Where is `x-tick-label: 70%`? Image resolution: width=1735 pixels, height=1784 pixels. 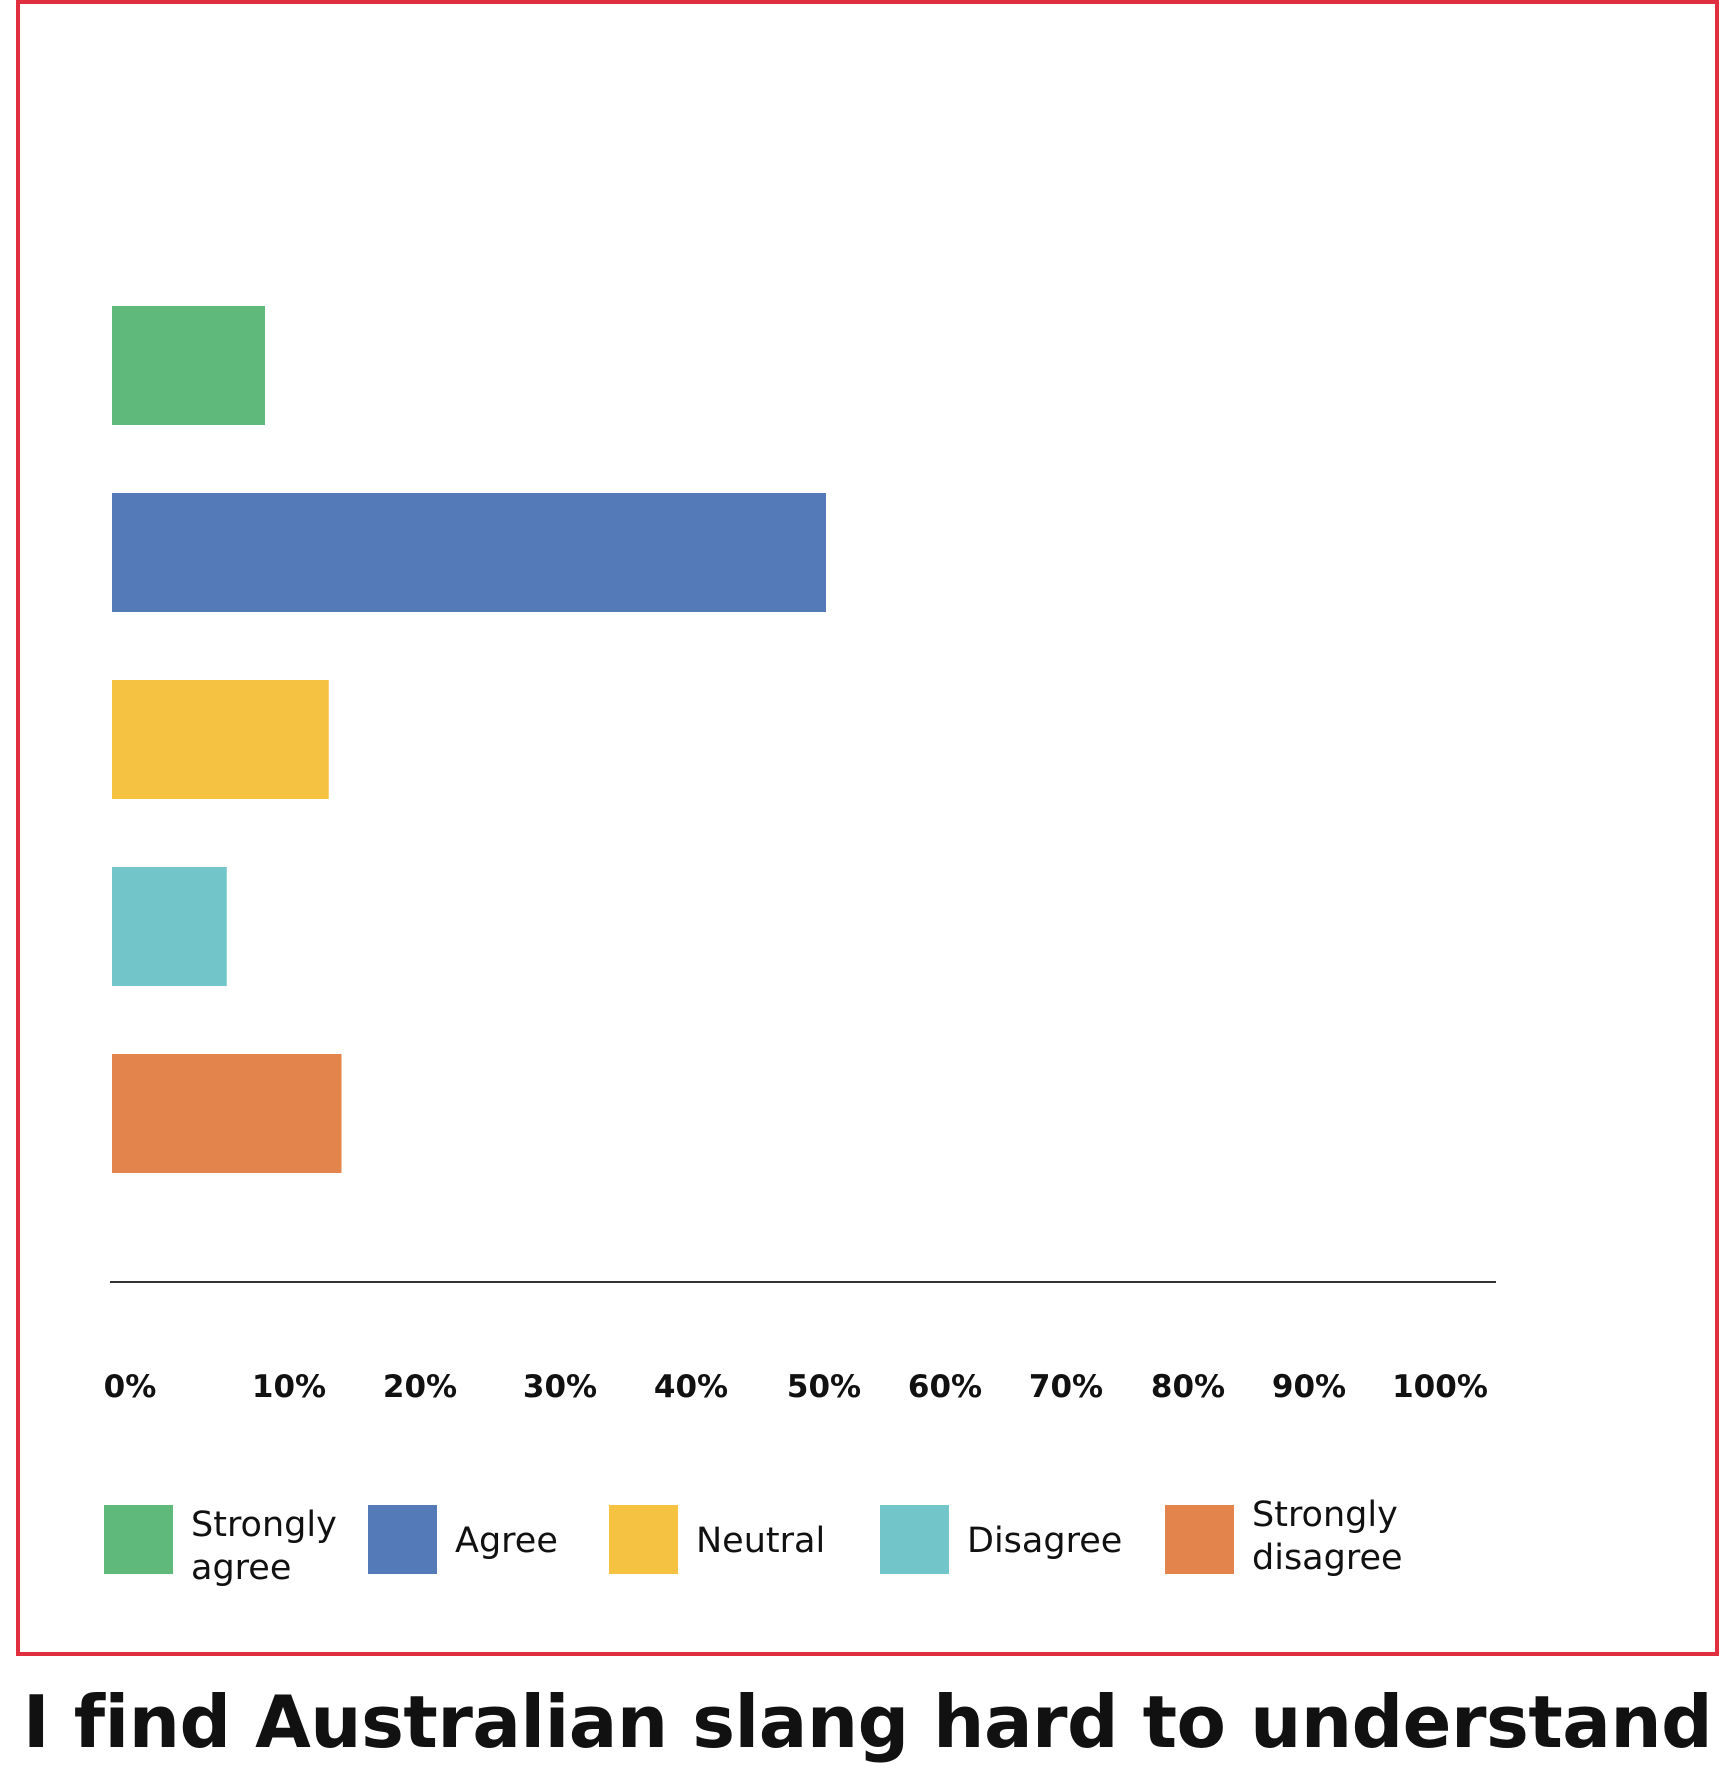
x-tick-label: 70% is located at coordinates (1066, 1387).